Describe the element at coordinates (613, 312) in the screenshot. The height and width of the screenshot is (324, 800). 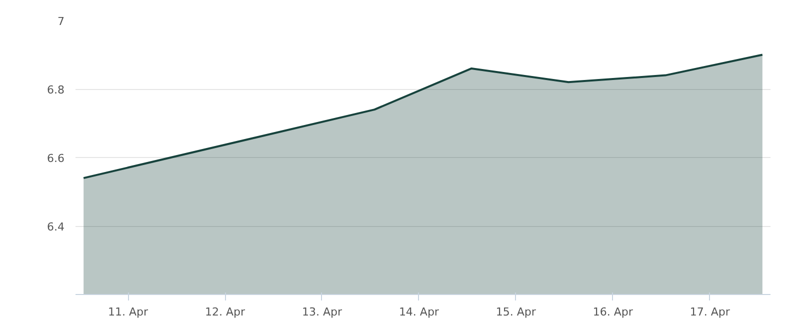
I see `x-tick-label: 16. Apr` at that location.